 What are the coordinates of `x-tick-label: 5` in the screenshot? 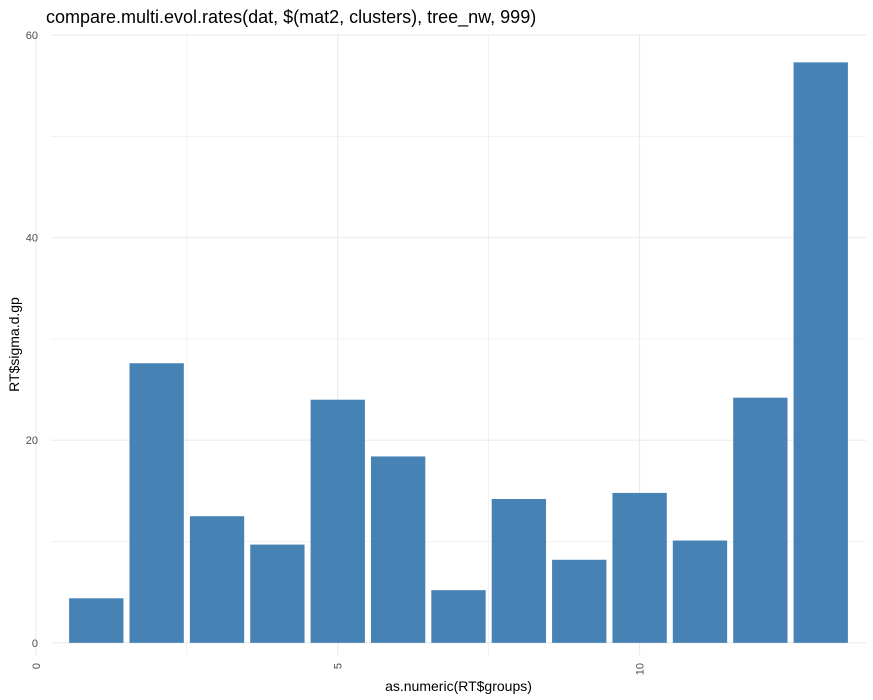 It's located at (339, 666).